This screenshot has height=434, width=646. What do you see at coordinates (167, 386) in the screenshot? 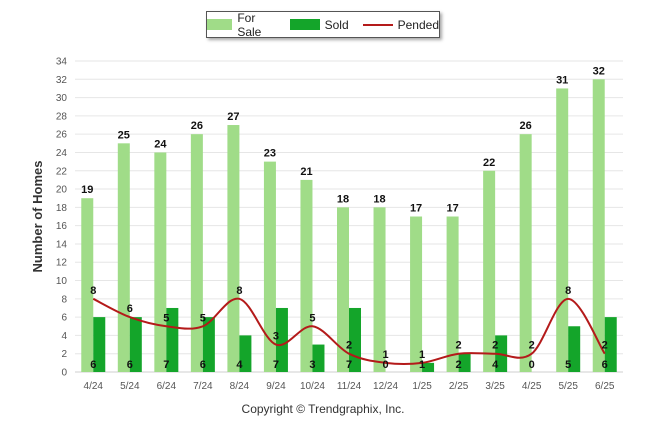
I see `x-tick-label: 6/24` at bounding box center [167, 386].